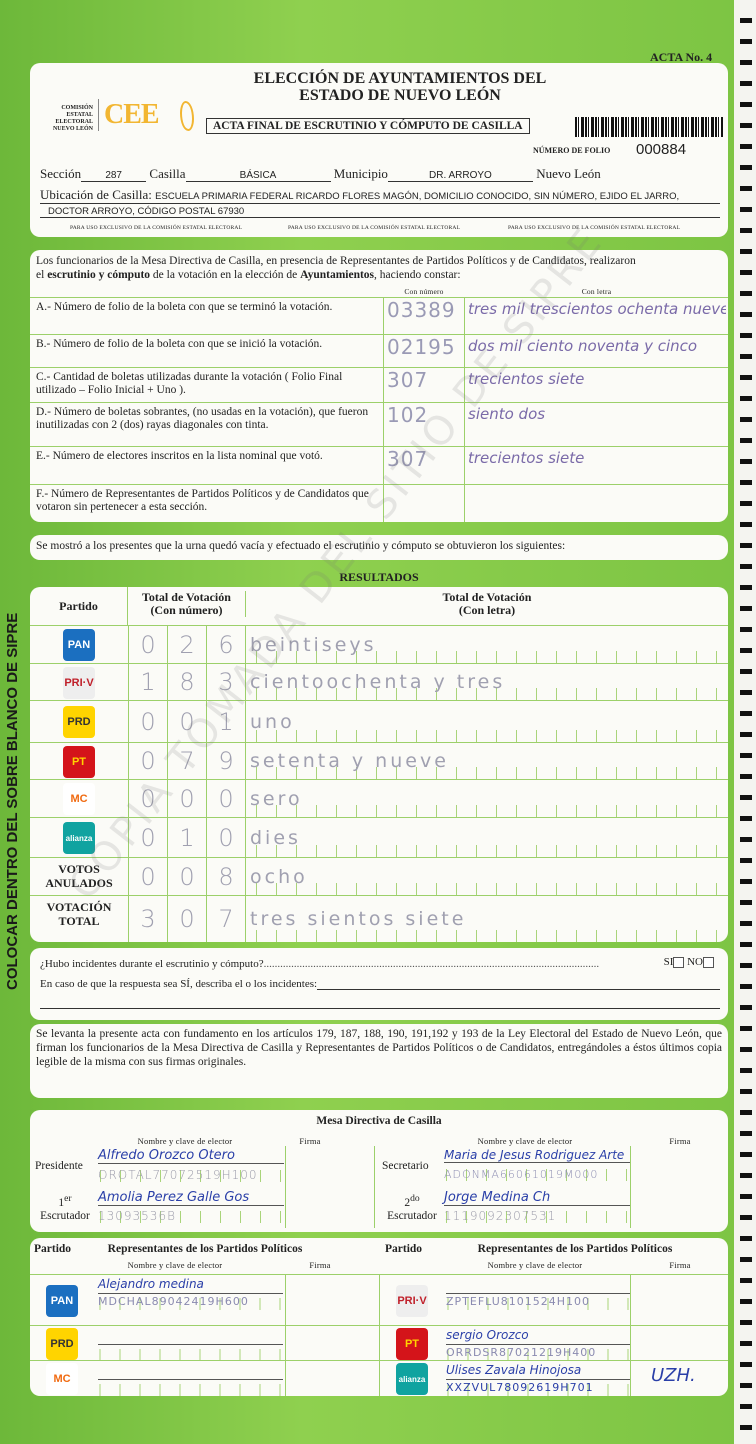  What do you see at coordinates (538, 1388) in the screenshot?
I see `representante-clave: XXZVUL78092619H701` at bounding box center [538, 1388].